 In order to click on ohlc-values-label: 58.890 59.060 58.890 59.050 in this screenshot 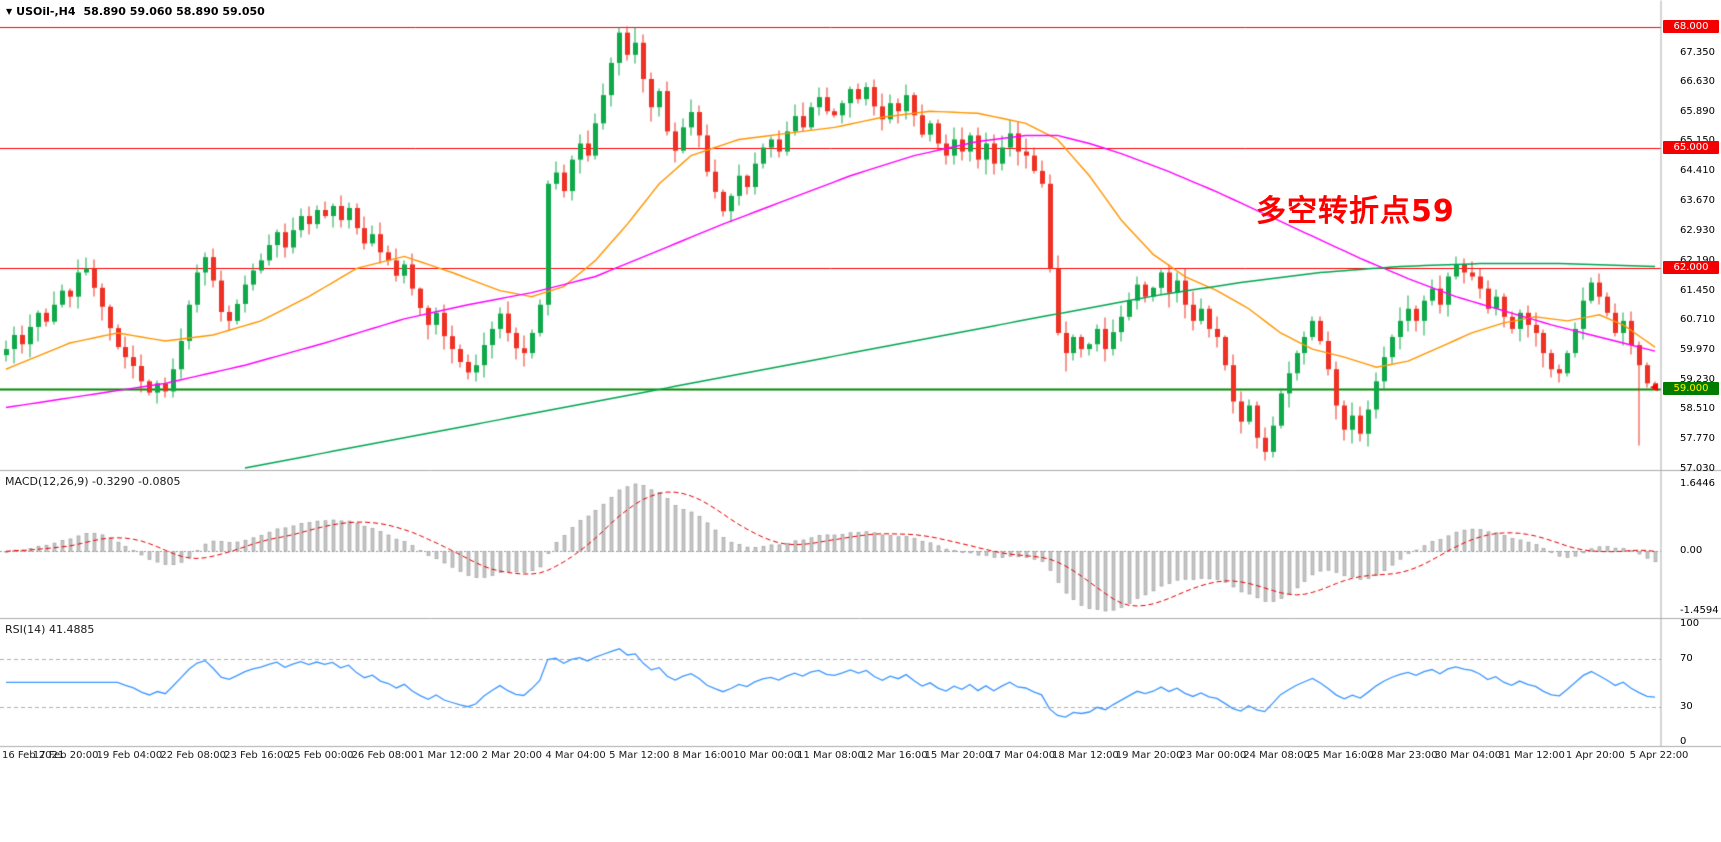, I will do `click(174, 11)`.